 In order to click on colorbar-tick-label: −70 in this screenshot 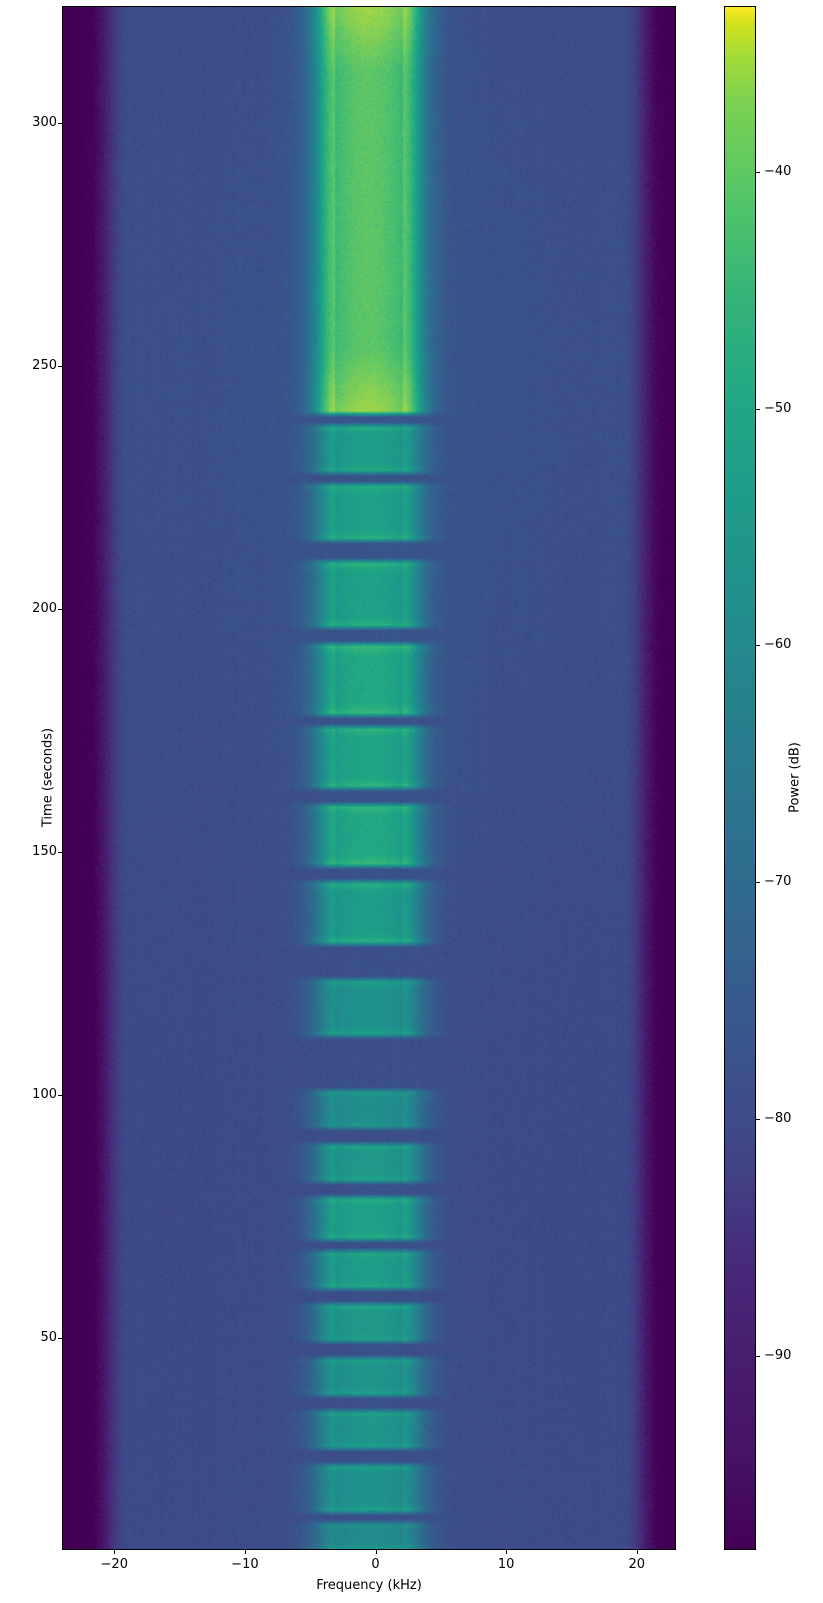, I will do `click(778, 882)`.